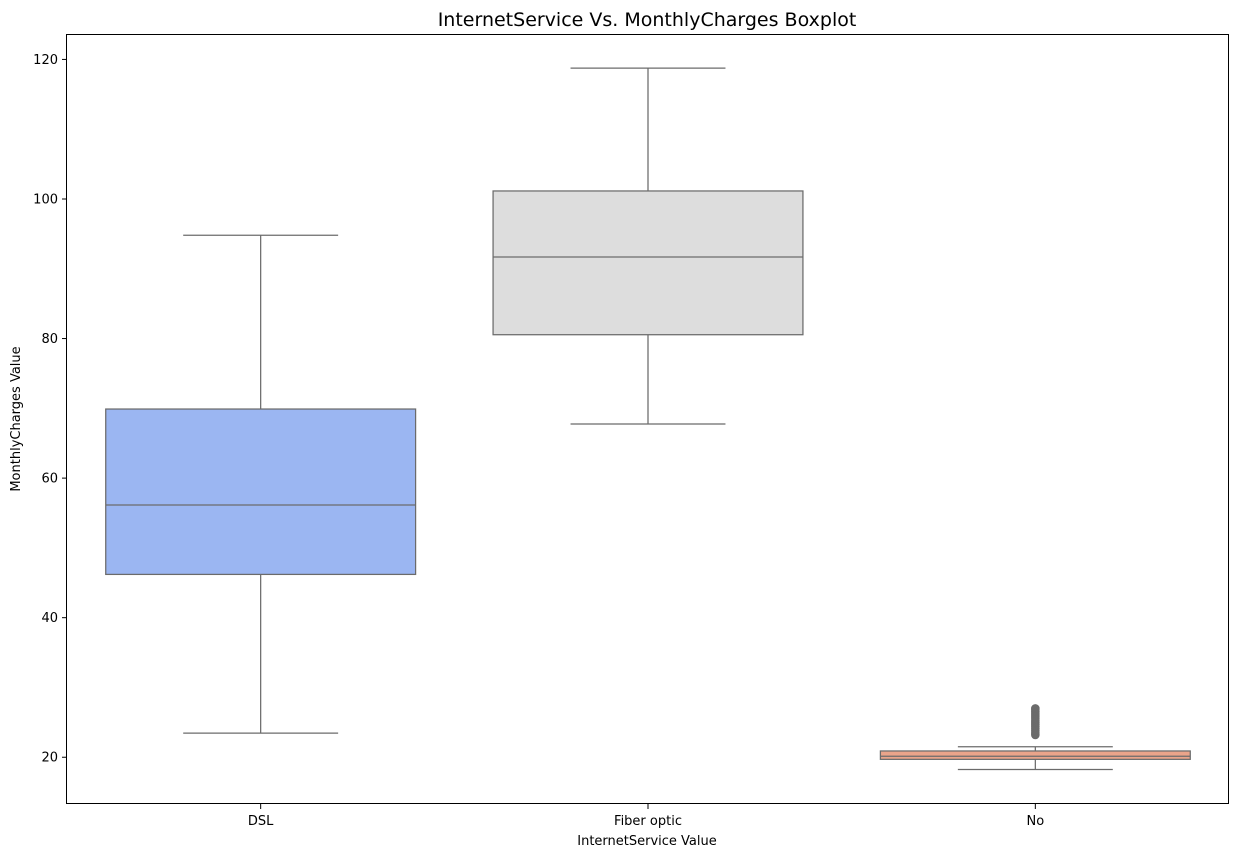 Image resolution: width=1238 pixels, height=857 pixels. I want to click on y-axis: 20 40 60 80 100 120, so click(50, 409).